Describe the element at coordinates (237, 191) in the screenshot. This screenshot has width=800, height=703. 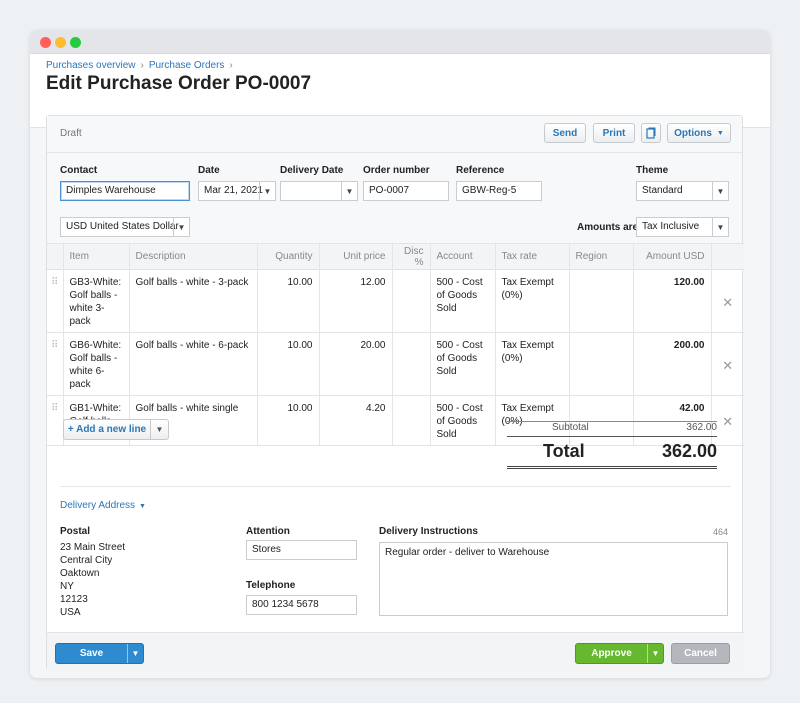
I see `date-input: Mar 21, 2021 ▼` at that location.